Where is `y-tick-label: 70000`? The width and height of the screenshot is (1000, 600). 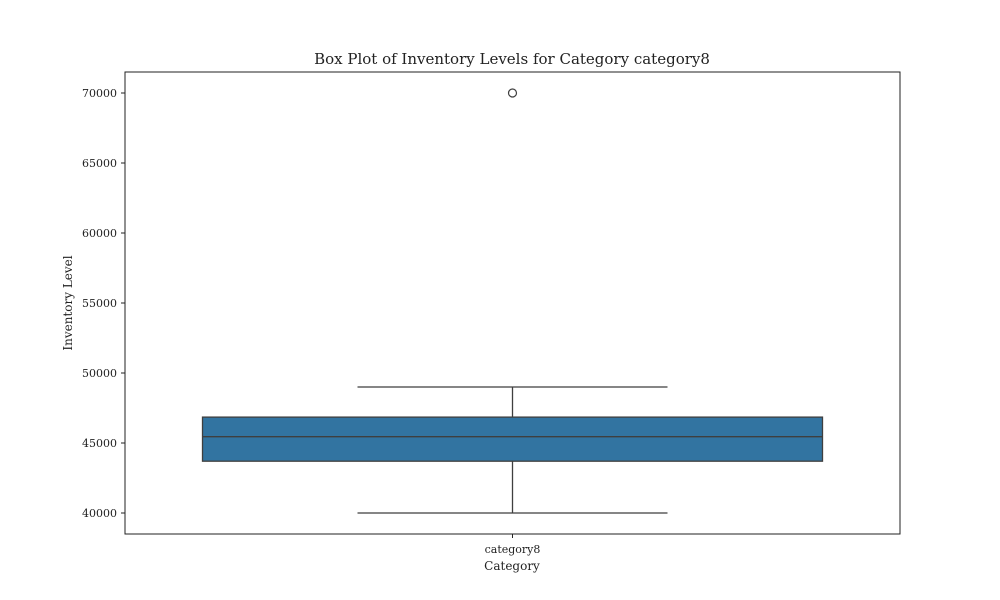 y-tick-label: 70000 is located at coordinates (99, 93).